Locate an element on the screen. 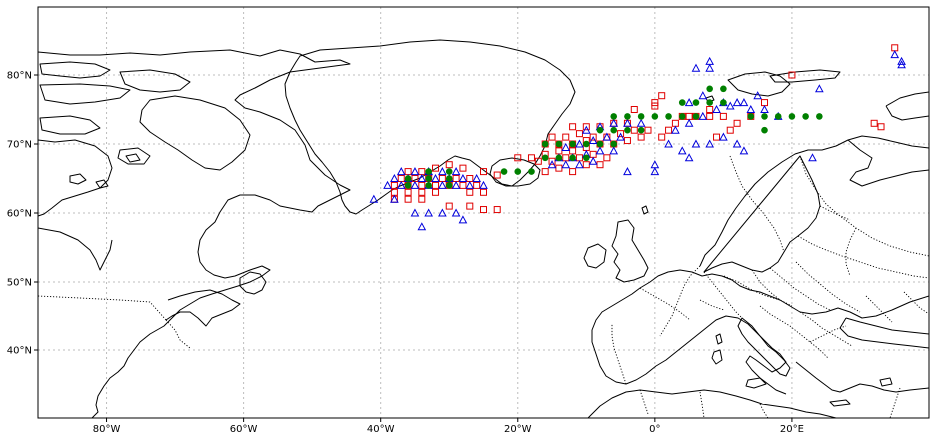 The width and height of the screenshot is (937, 441). cyprus is located at coordinates (886, 382).